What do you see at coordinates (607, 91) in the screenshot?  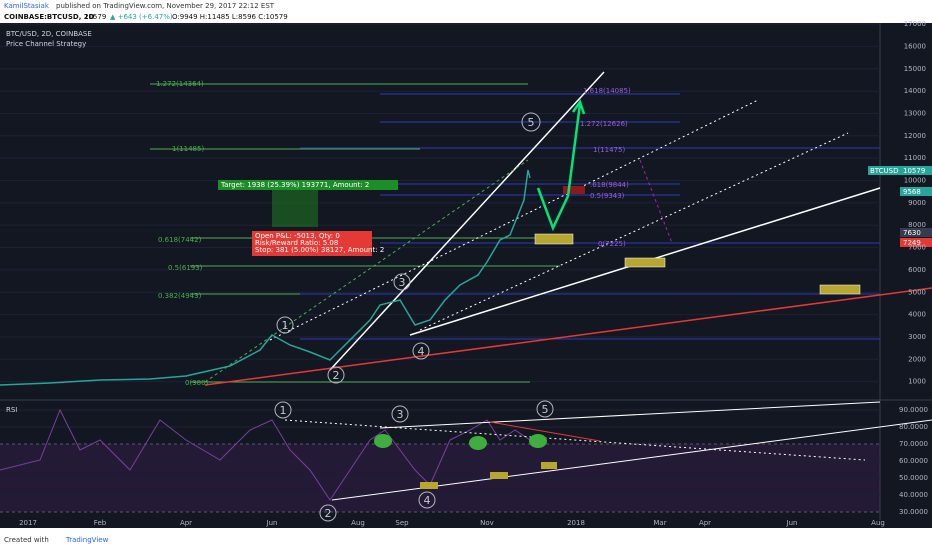 I see `fib: 1.618(14085)` at bounding box center [607, 91].